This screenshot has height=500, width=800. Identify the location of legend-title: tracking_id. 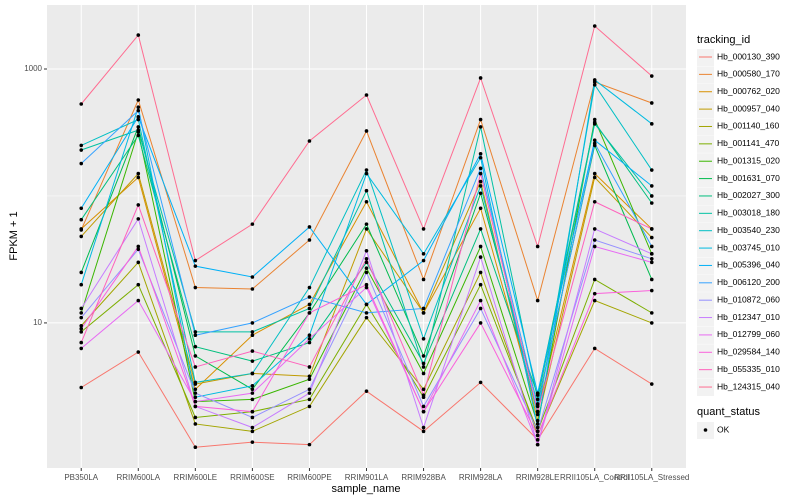
(723, 40).